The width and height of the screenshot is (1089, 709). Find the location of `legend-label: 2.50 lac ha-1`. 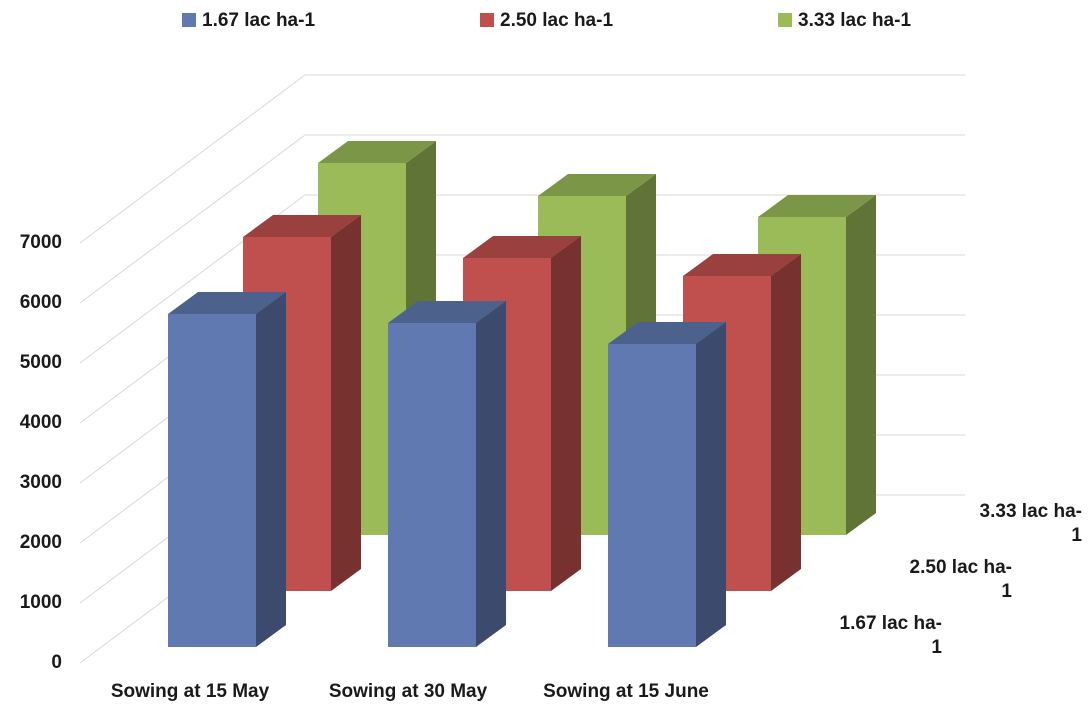

legend-label: 2.50 lac ha-1 is located at coordinates (556, 20).